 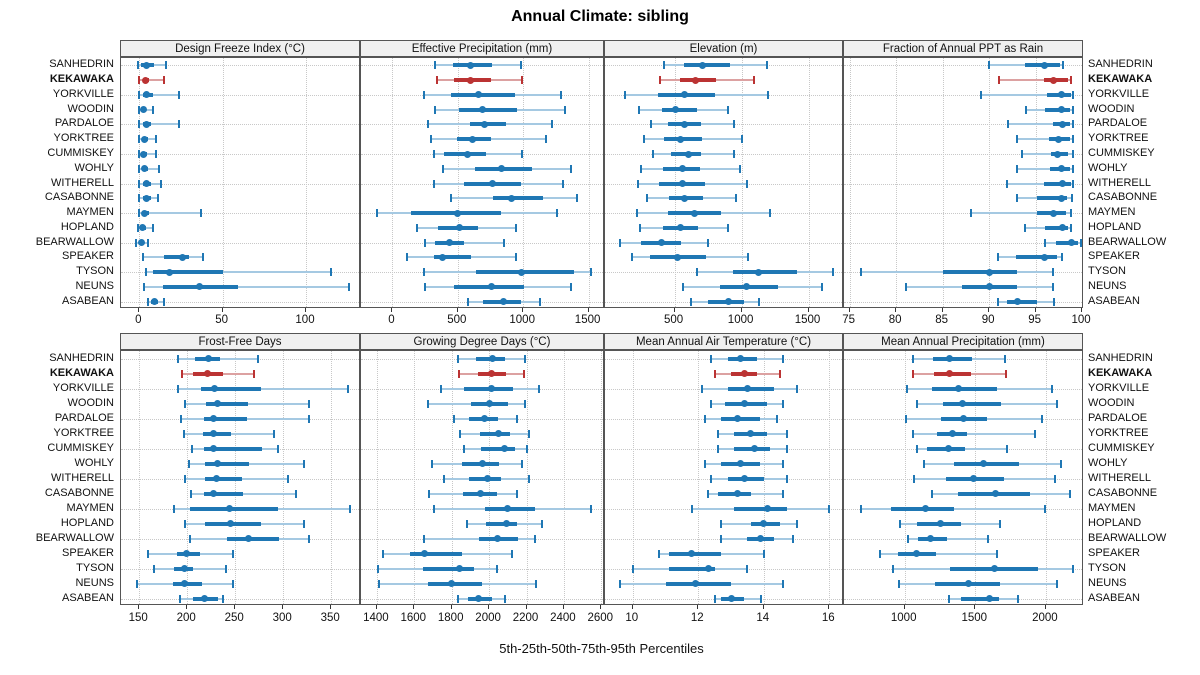 What do you see at coordinates (1114, 552) in the screenshot?
I see `station-label-right-speaker: SPEAKER` at bounding box center [1114, 552].